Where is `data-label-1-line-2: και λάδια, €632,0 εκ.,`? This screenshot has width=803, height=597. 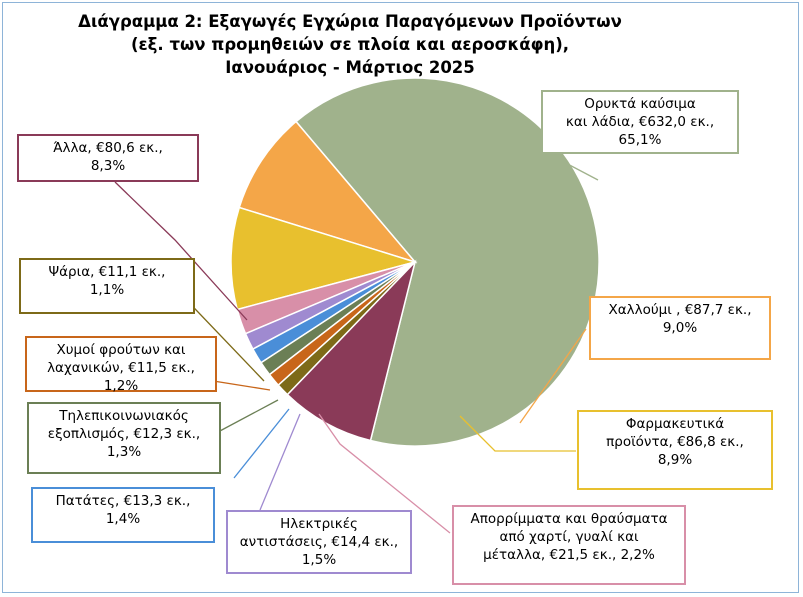
data-label-1-line-2: και λάδια, €632,0 εκ., is located at coordinates (640, 122).